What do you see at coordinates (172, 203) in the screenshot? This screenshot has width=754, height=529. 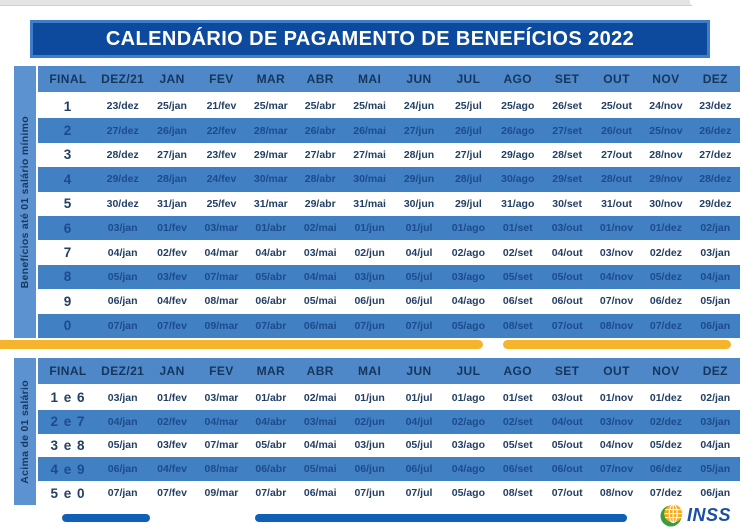 I see `date-cell: 31/jan` at bounding box center [172, 203].